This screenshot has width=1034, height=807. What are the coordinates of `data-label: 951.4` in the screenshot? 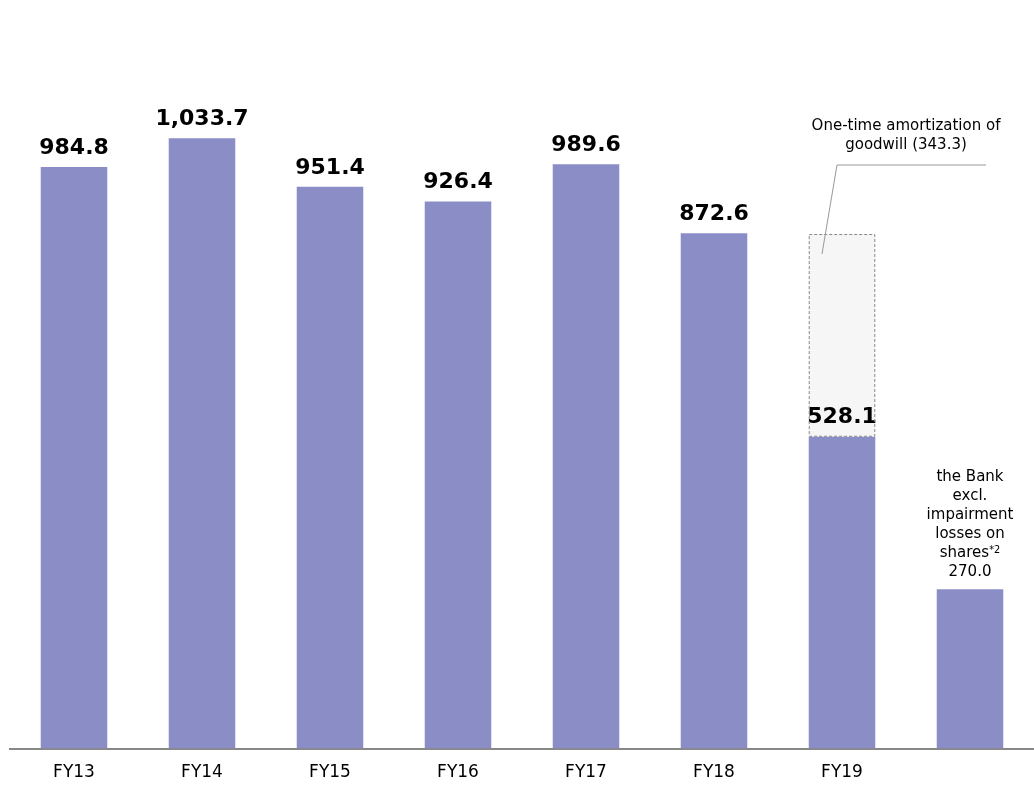 It's located at (330, 166).